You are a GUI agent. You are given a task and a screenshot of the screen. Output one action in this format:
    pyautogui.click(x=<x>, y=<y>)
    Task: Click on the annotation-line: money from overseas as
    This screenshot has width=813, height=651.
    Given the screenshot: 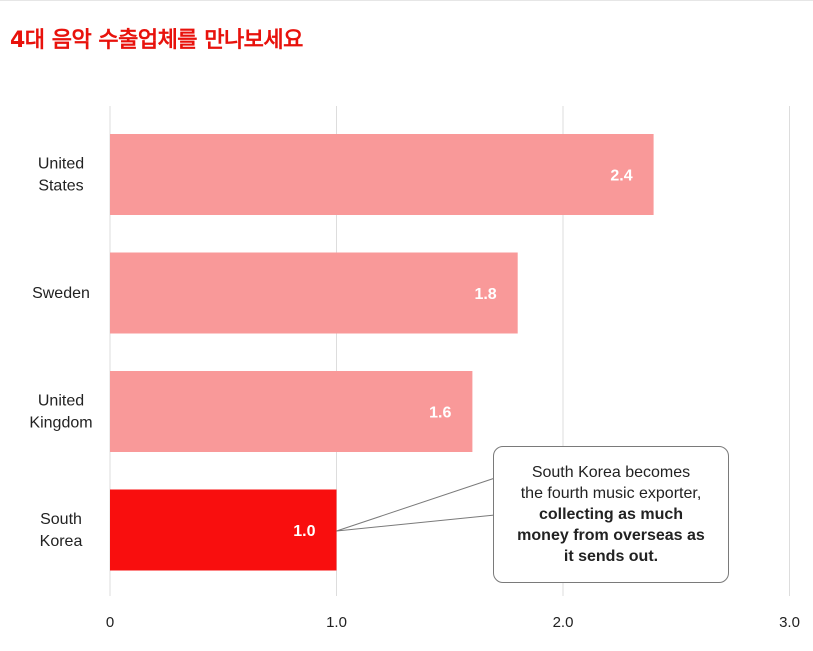 What is the action you would take?
    pyautogui.click(x=611, y=535)
    